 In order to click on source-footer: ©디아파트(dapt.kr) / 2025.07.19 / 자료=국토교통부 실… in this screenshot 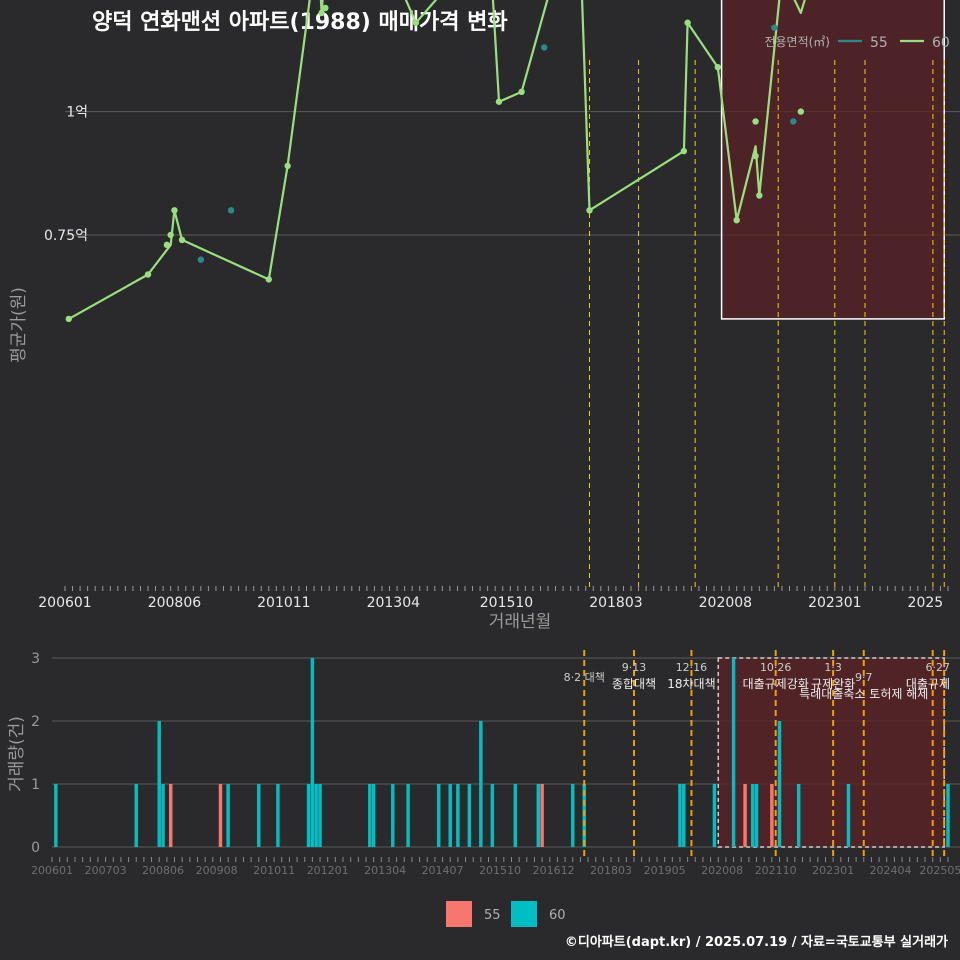, I will do `click(756, 942)`.